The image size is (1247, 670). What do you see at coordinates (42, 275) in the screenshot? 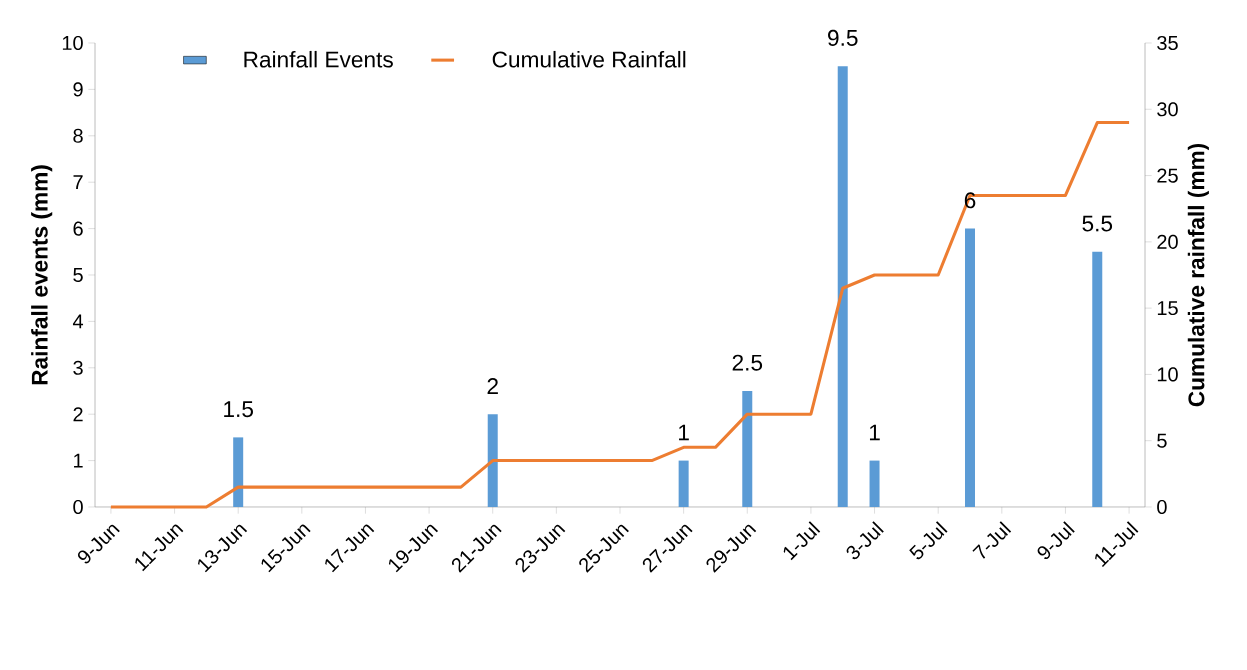
I see `y-axis-title: Rainfall events (mm)` at bounding box center [42, 275].